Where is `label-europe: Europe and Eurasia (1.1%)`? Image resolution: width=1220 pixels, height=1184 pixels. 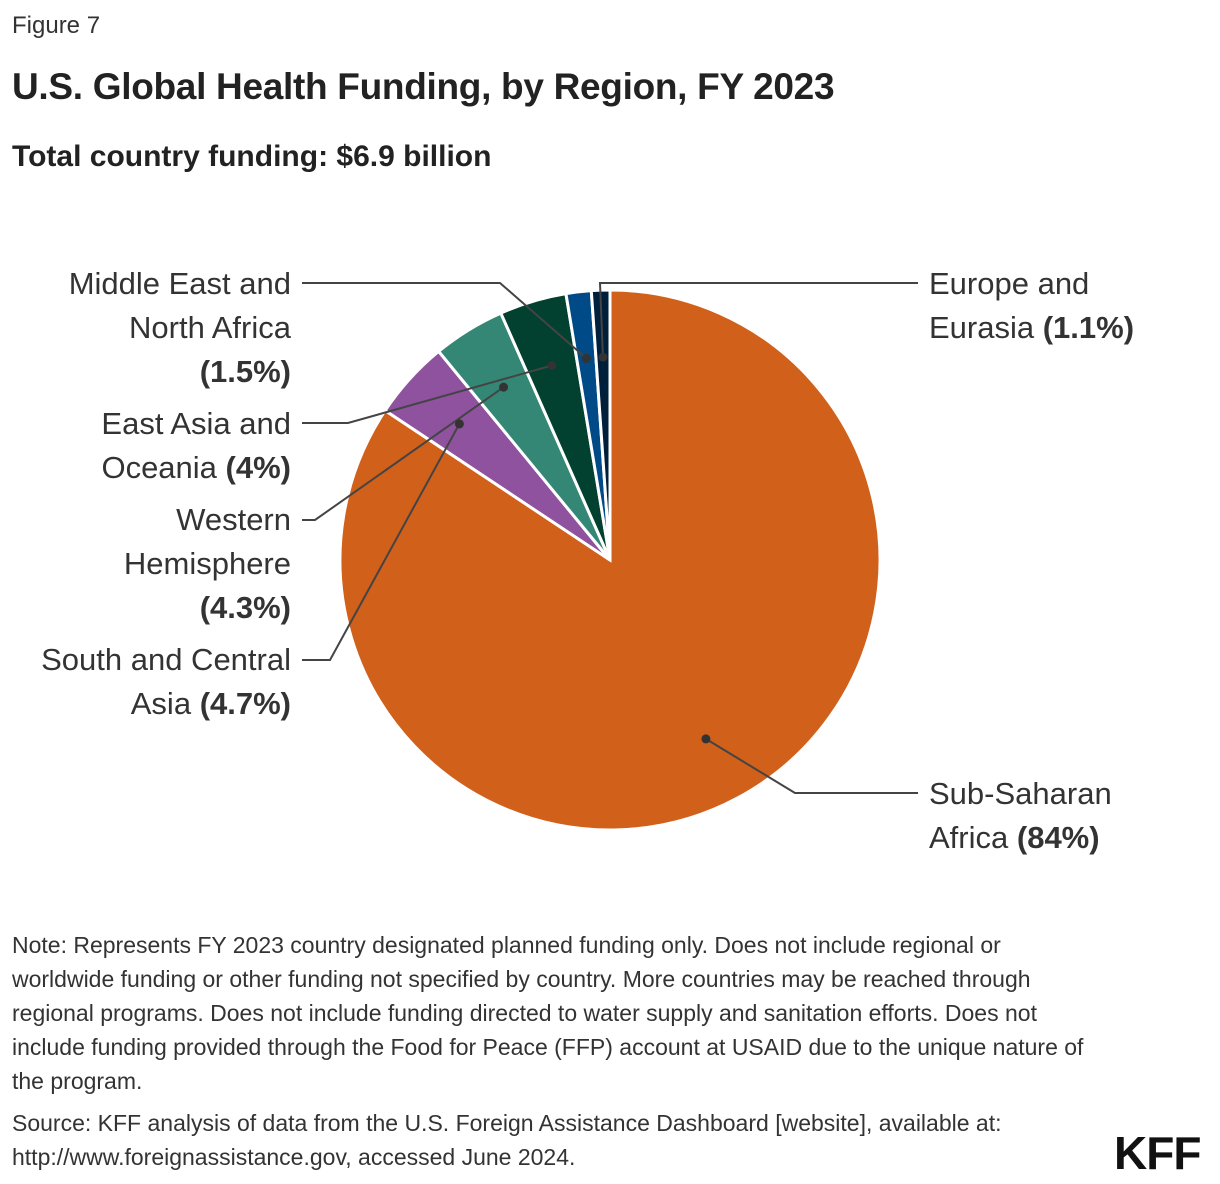 label-europe: Europe and Eurasia (1.1%) is located at coordinates (1032, 305).